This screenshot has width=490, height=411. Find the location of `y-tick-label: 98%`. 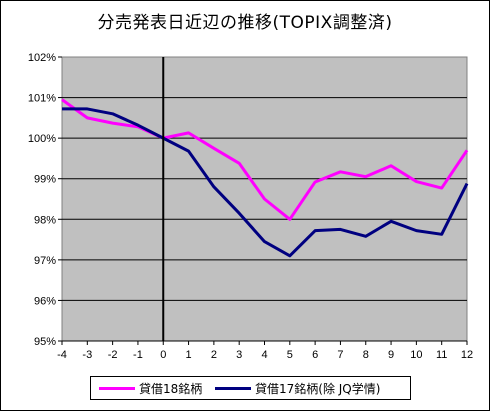

y-tick-label: 98% is located at coordinates (45, 220).